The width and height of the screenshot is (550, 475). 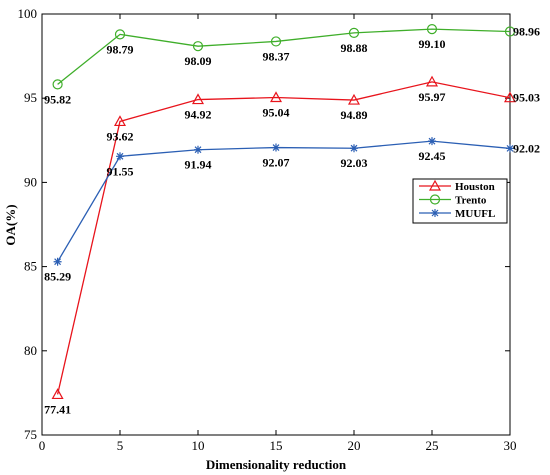 What do you see at coordinates (526, 32) in the screenshot?
I see `data-label-trento: 98.96` at bounding box center [526, 32].